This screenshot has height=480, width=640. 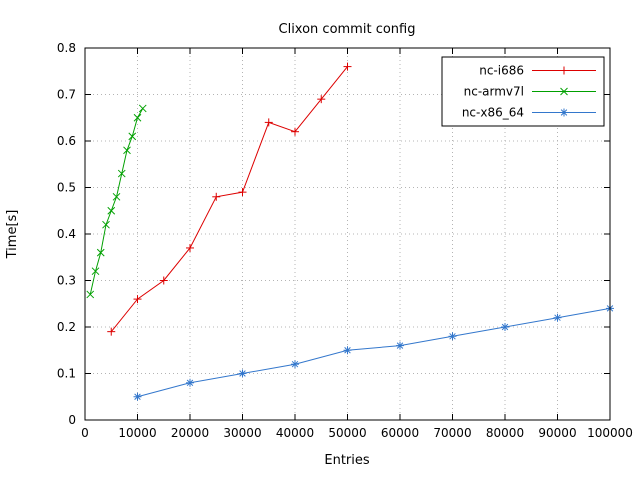 What do you see at coordinates (494, 92) in the screenshot?
I see `legend-label-nc-armv7l: nc-armv7l` at bounding box center [494, 92].